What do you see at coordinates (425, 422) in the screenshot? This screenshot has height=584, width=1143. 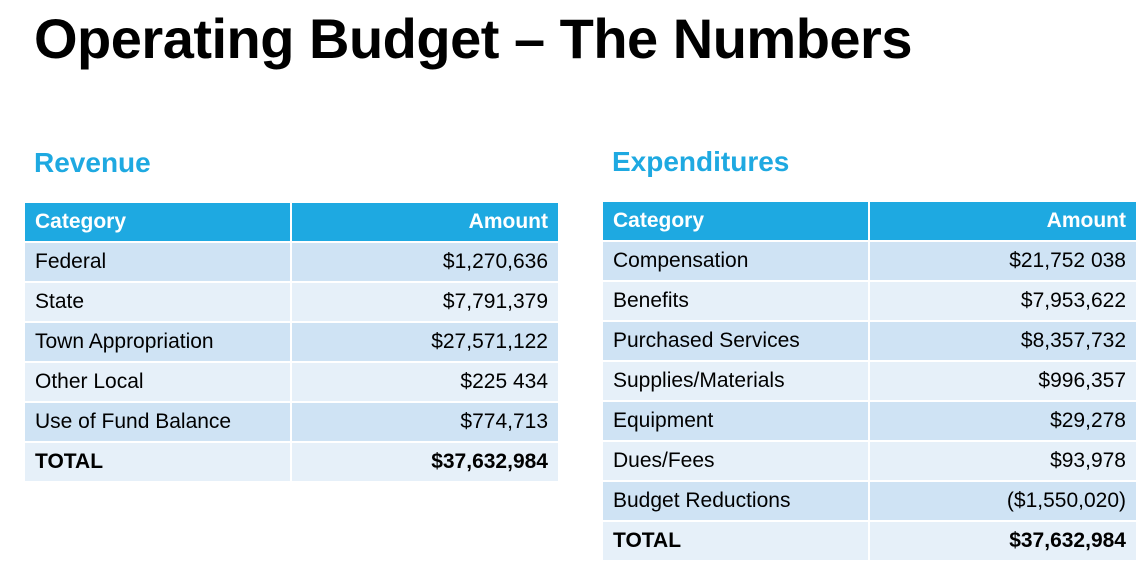 I see `revenue-amount-cell: $774,713` at bounding box center [425, 422].